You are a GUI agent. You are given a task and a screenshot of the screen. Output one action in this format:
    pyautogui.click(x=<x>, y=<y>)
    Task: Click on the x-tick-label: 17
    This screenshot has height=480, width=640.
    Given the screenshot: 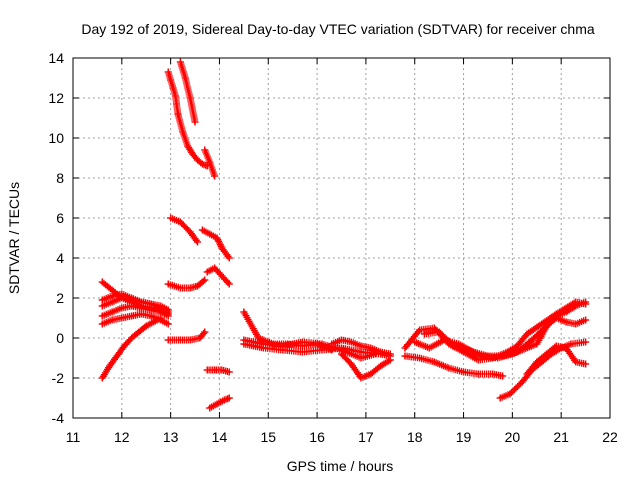 What is the action you would take?
    pyautogui.click(x=366, y=437)
    